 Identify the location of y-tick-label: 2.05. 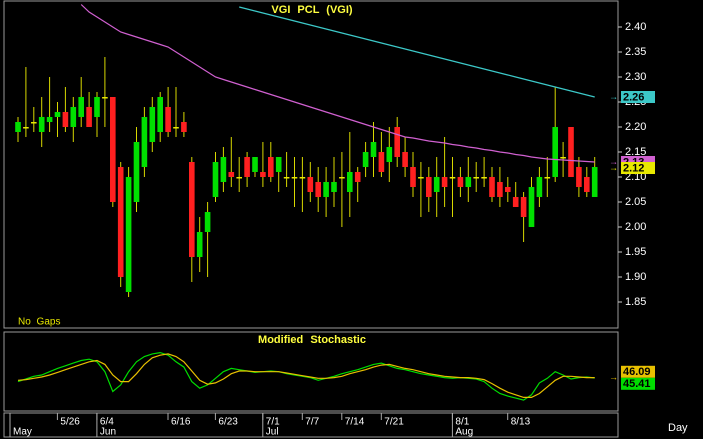
(635, 202).